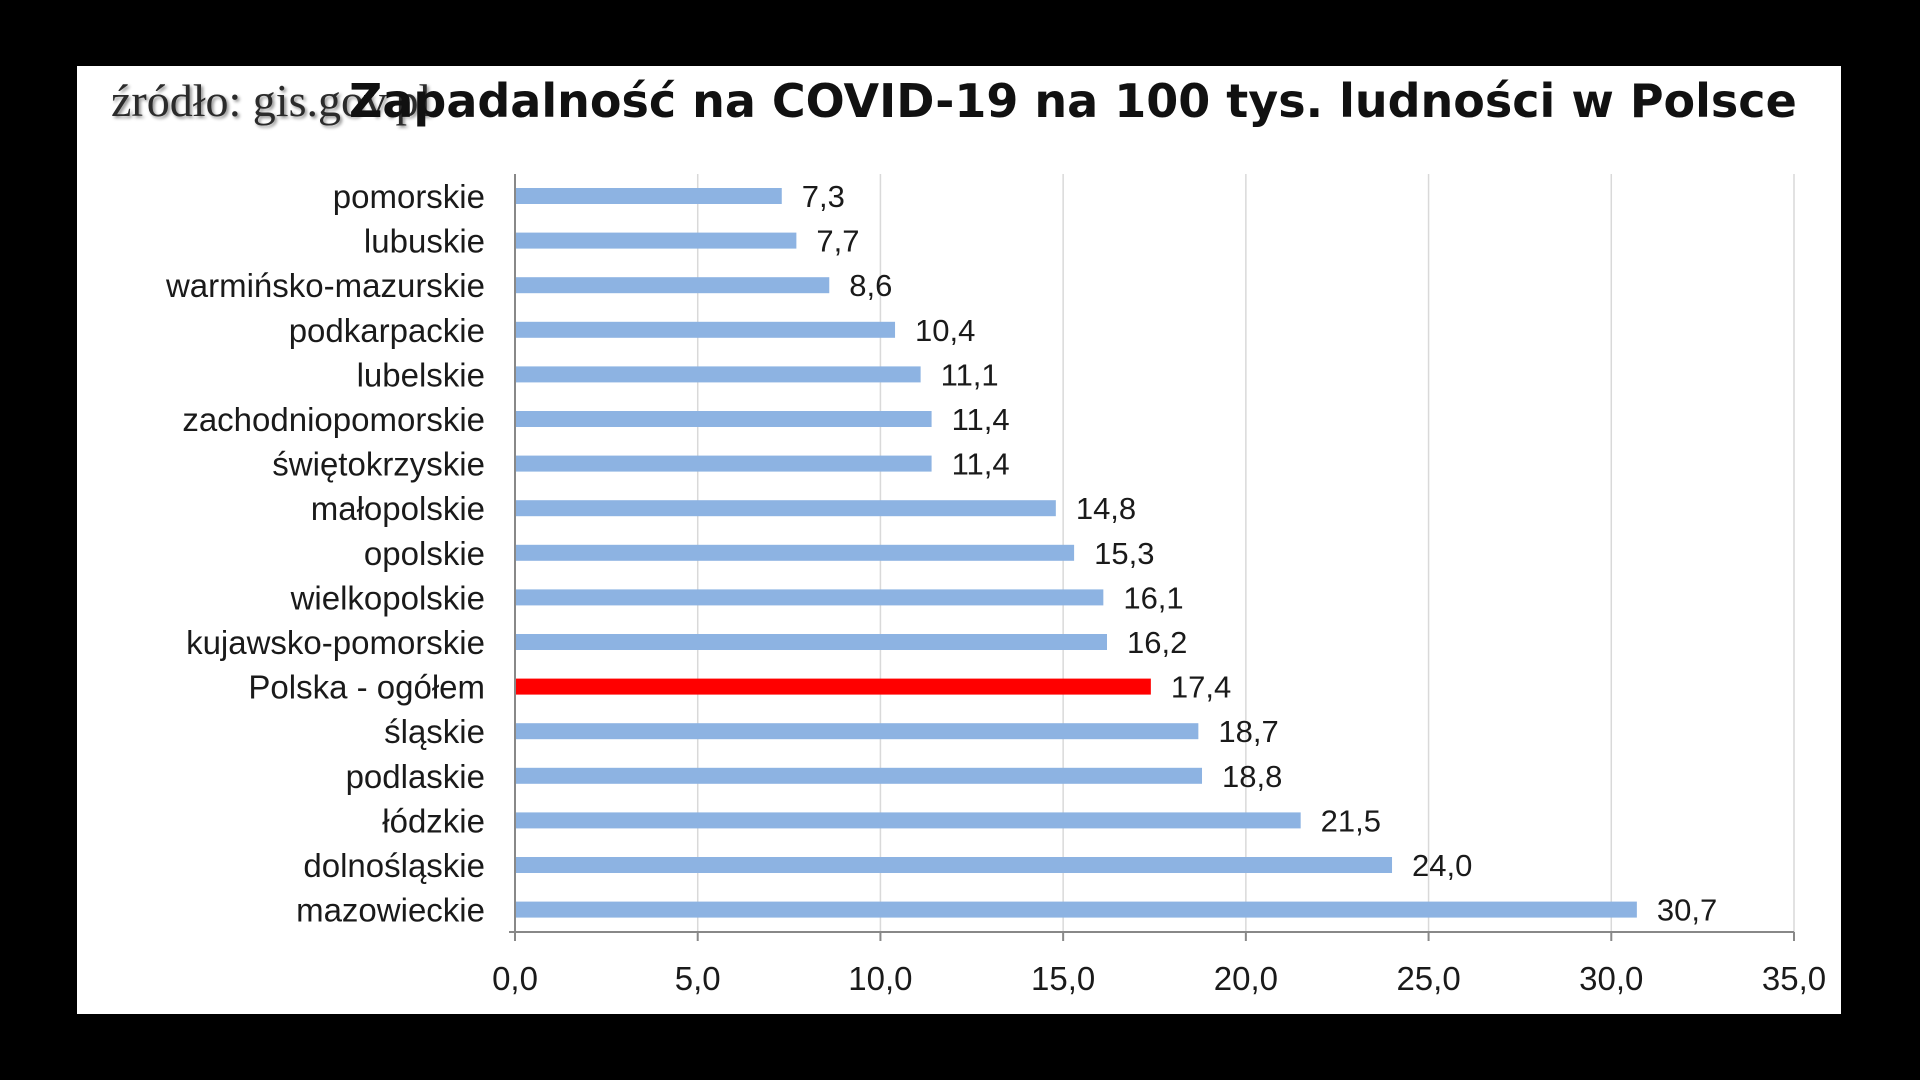  Describe the element at coordinates (1351, 820) in the screenshot. I see `value-label: 21,5` at that location.